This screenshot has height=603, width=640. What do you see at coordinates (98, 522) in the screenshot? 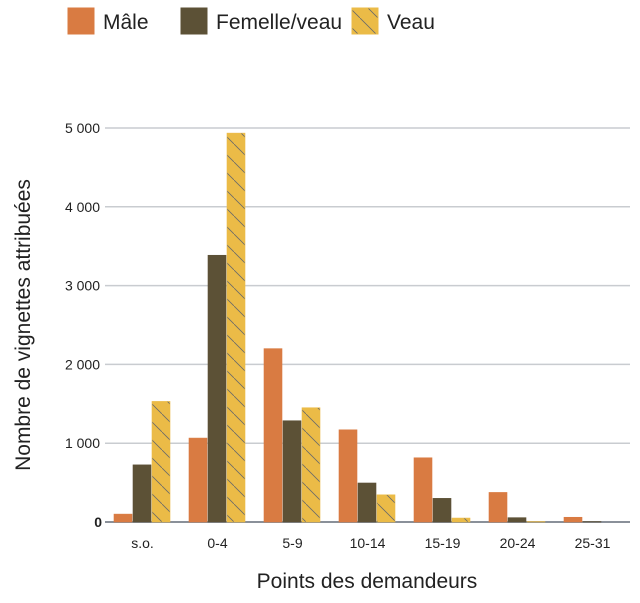
I see `y-tick-label: 0` at bounding box center [98, 522].